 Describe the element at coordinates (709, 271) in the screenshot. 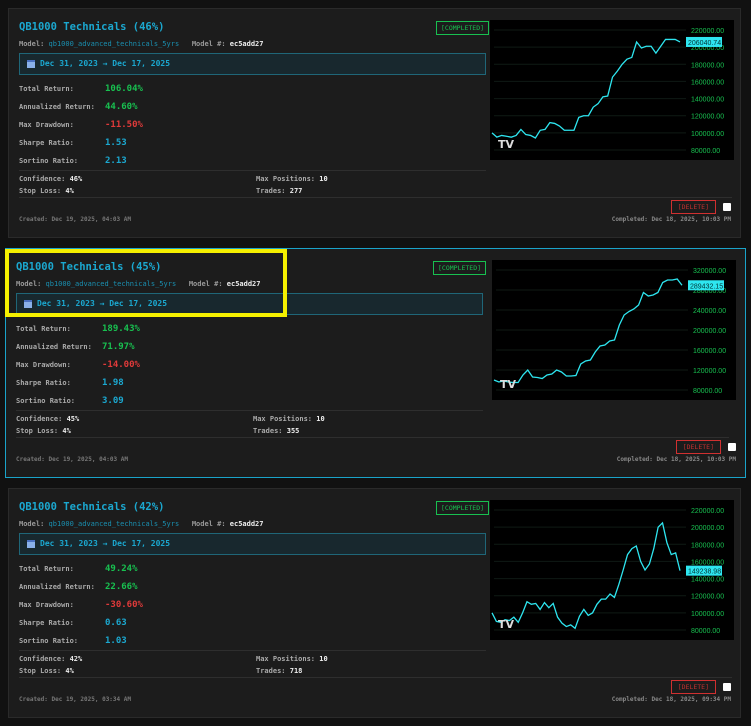

I see `y-tick-label: 320000.00` at that location.